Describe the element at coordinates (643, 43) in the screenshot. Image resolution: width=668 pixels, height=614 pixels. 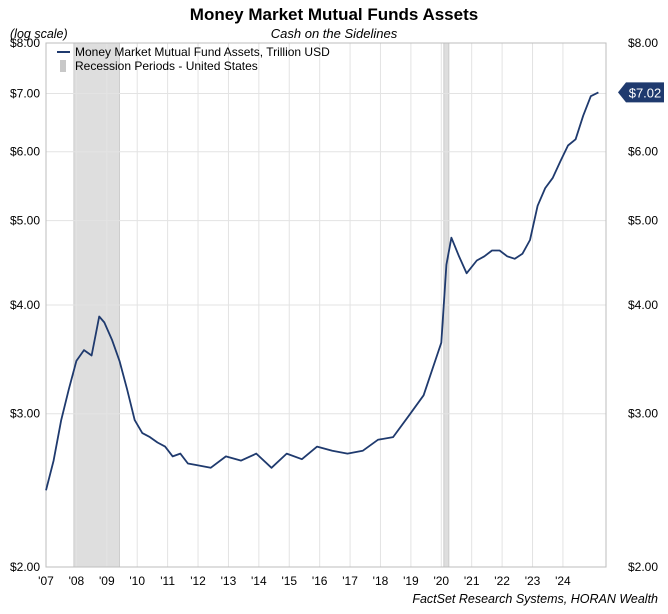
I see `y-tick-label-right-6: $8.00` at that location.